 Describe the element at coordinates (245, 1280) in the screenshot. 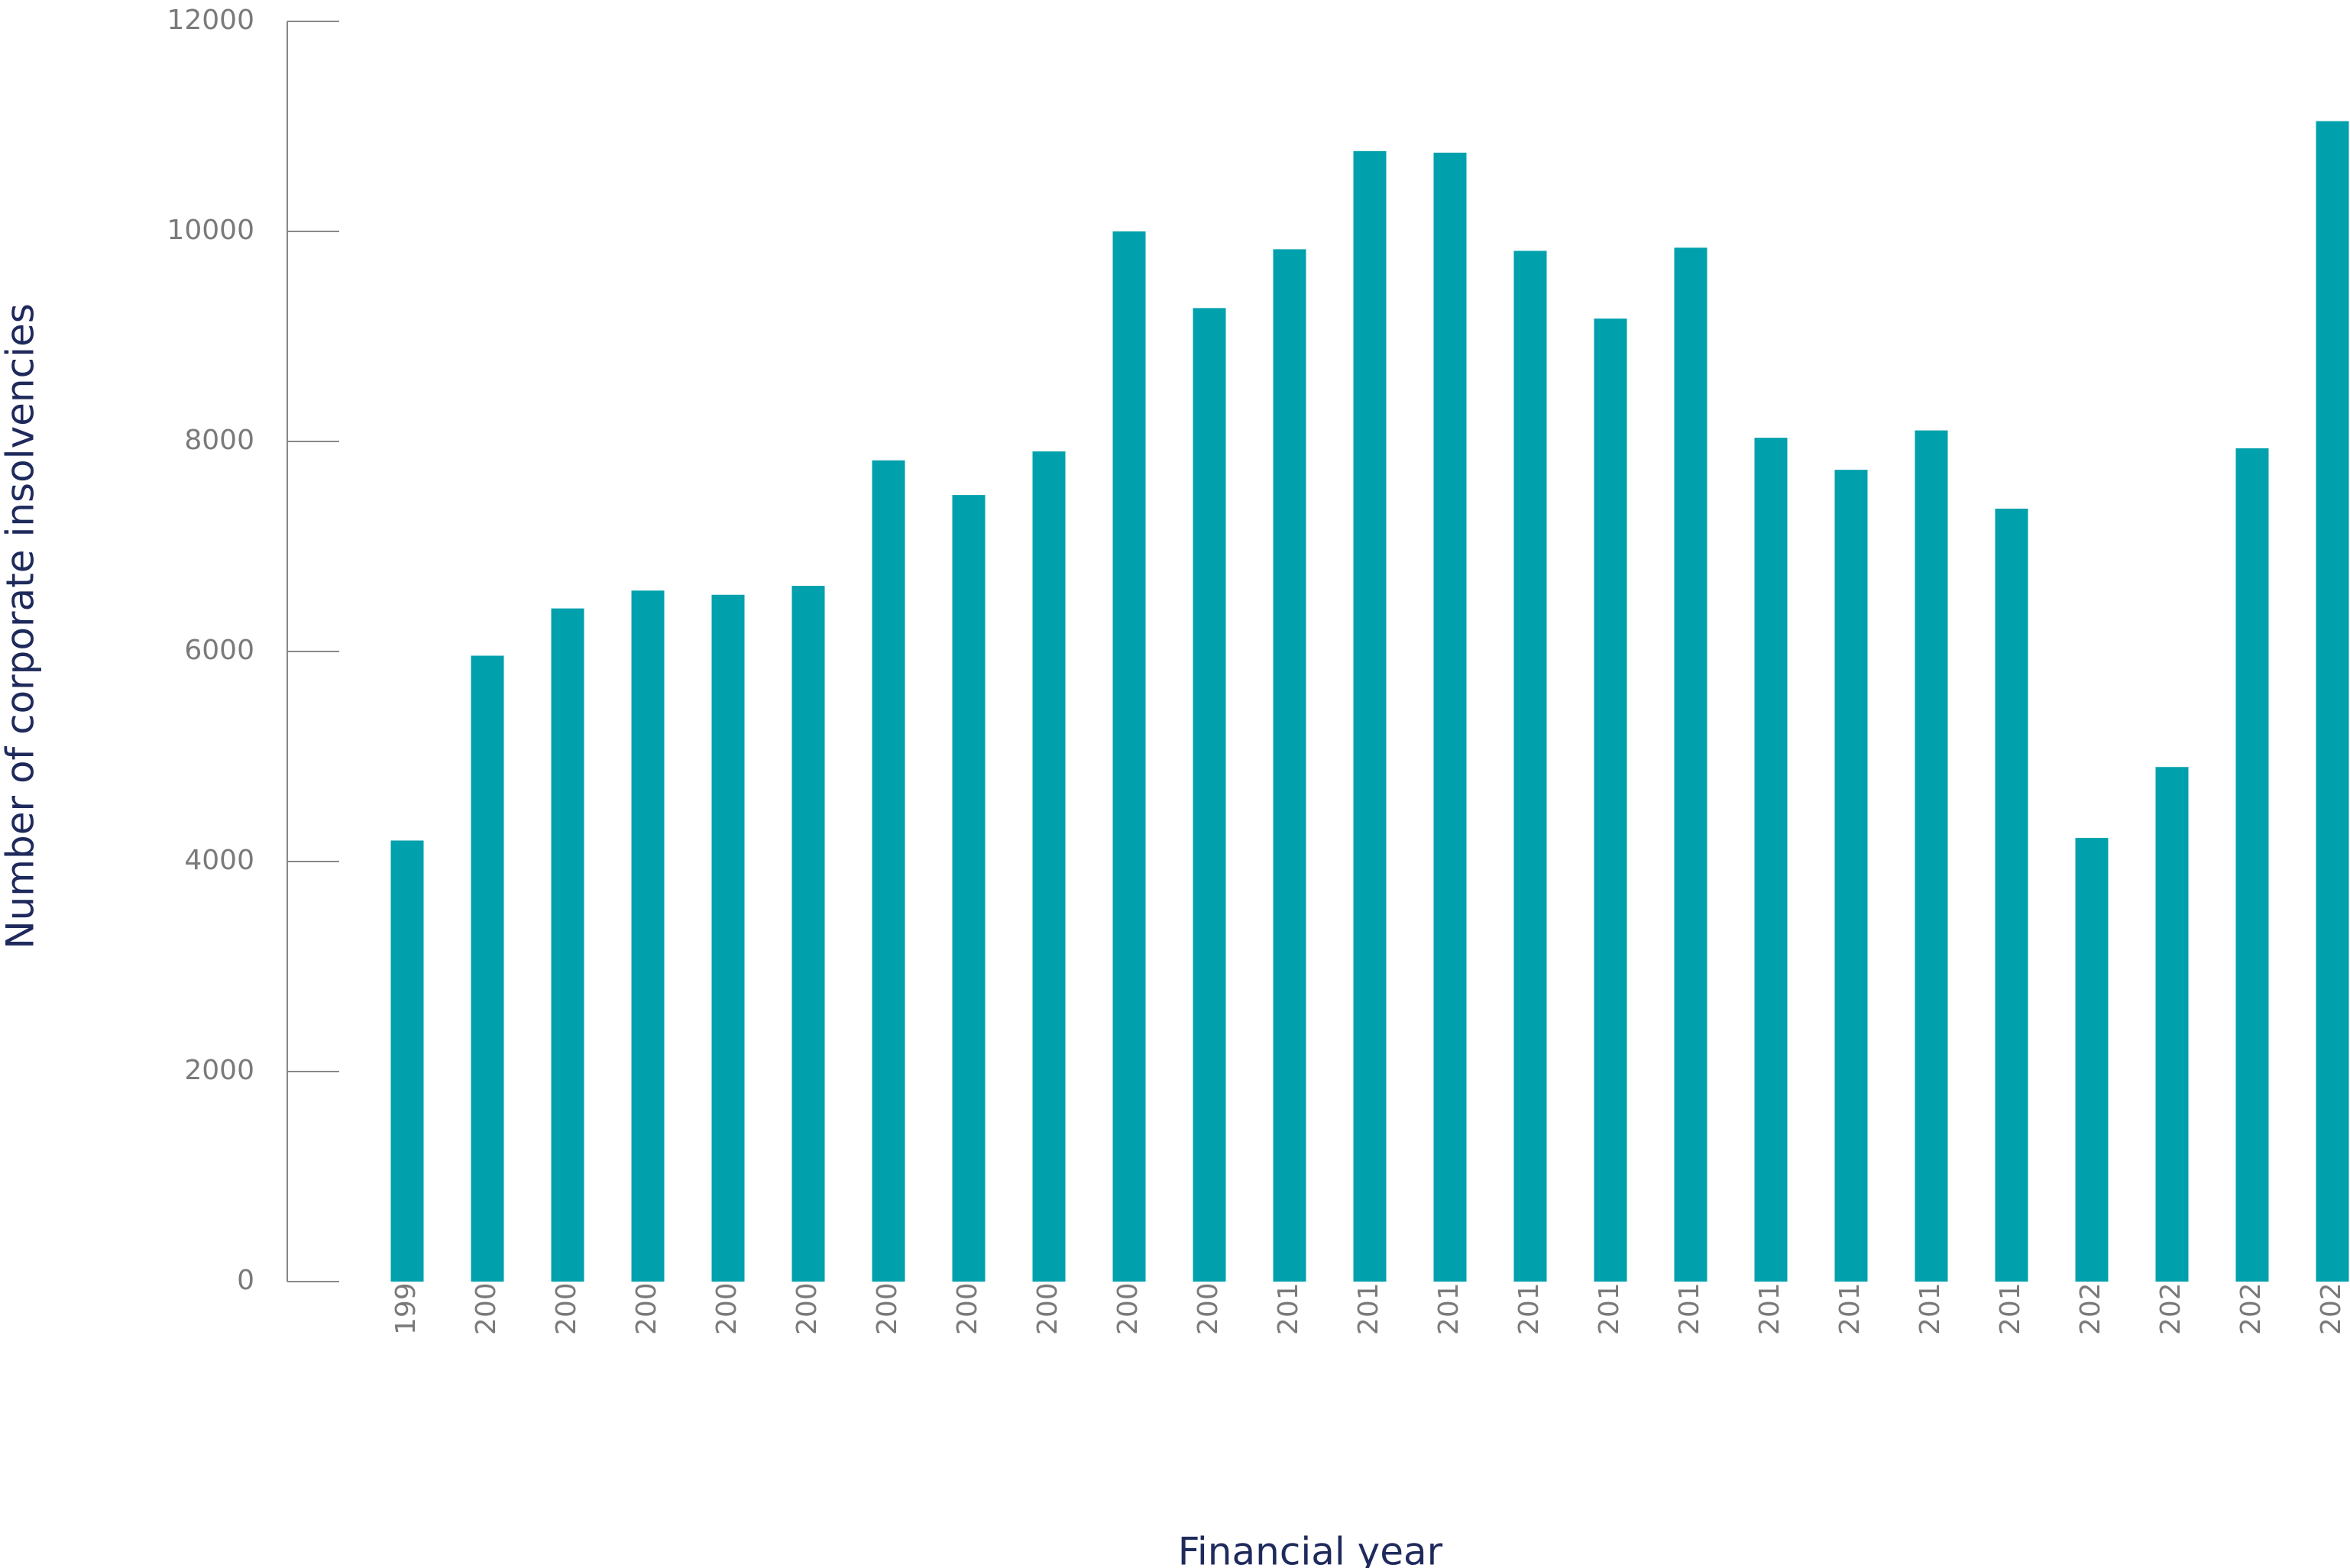

I see `y-tick-label: 0` at that location.